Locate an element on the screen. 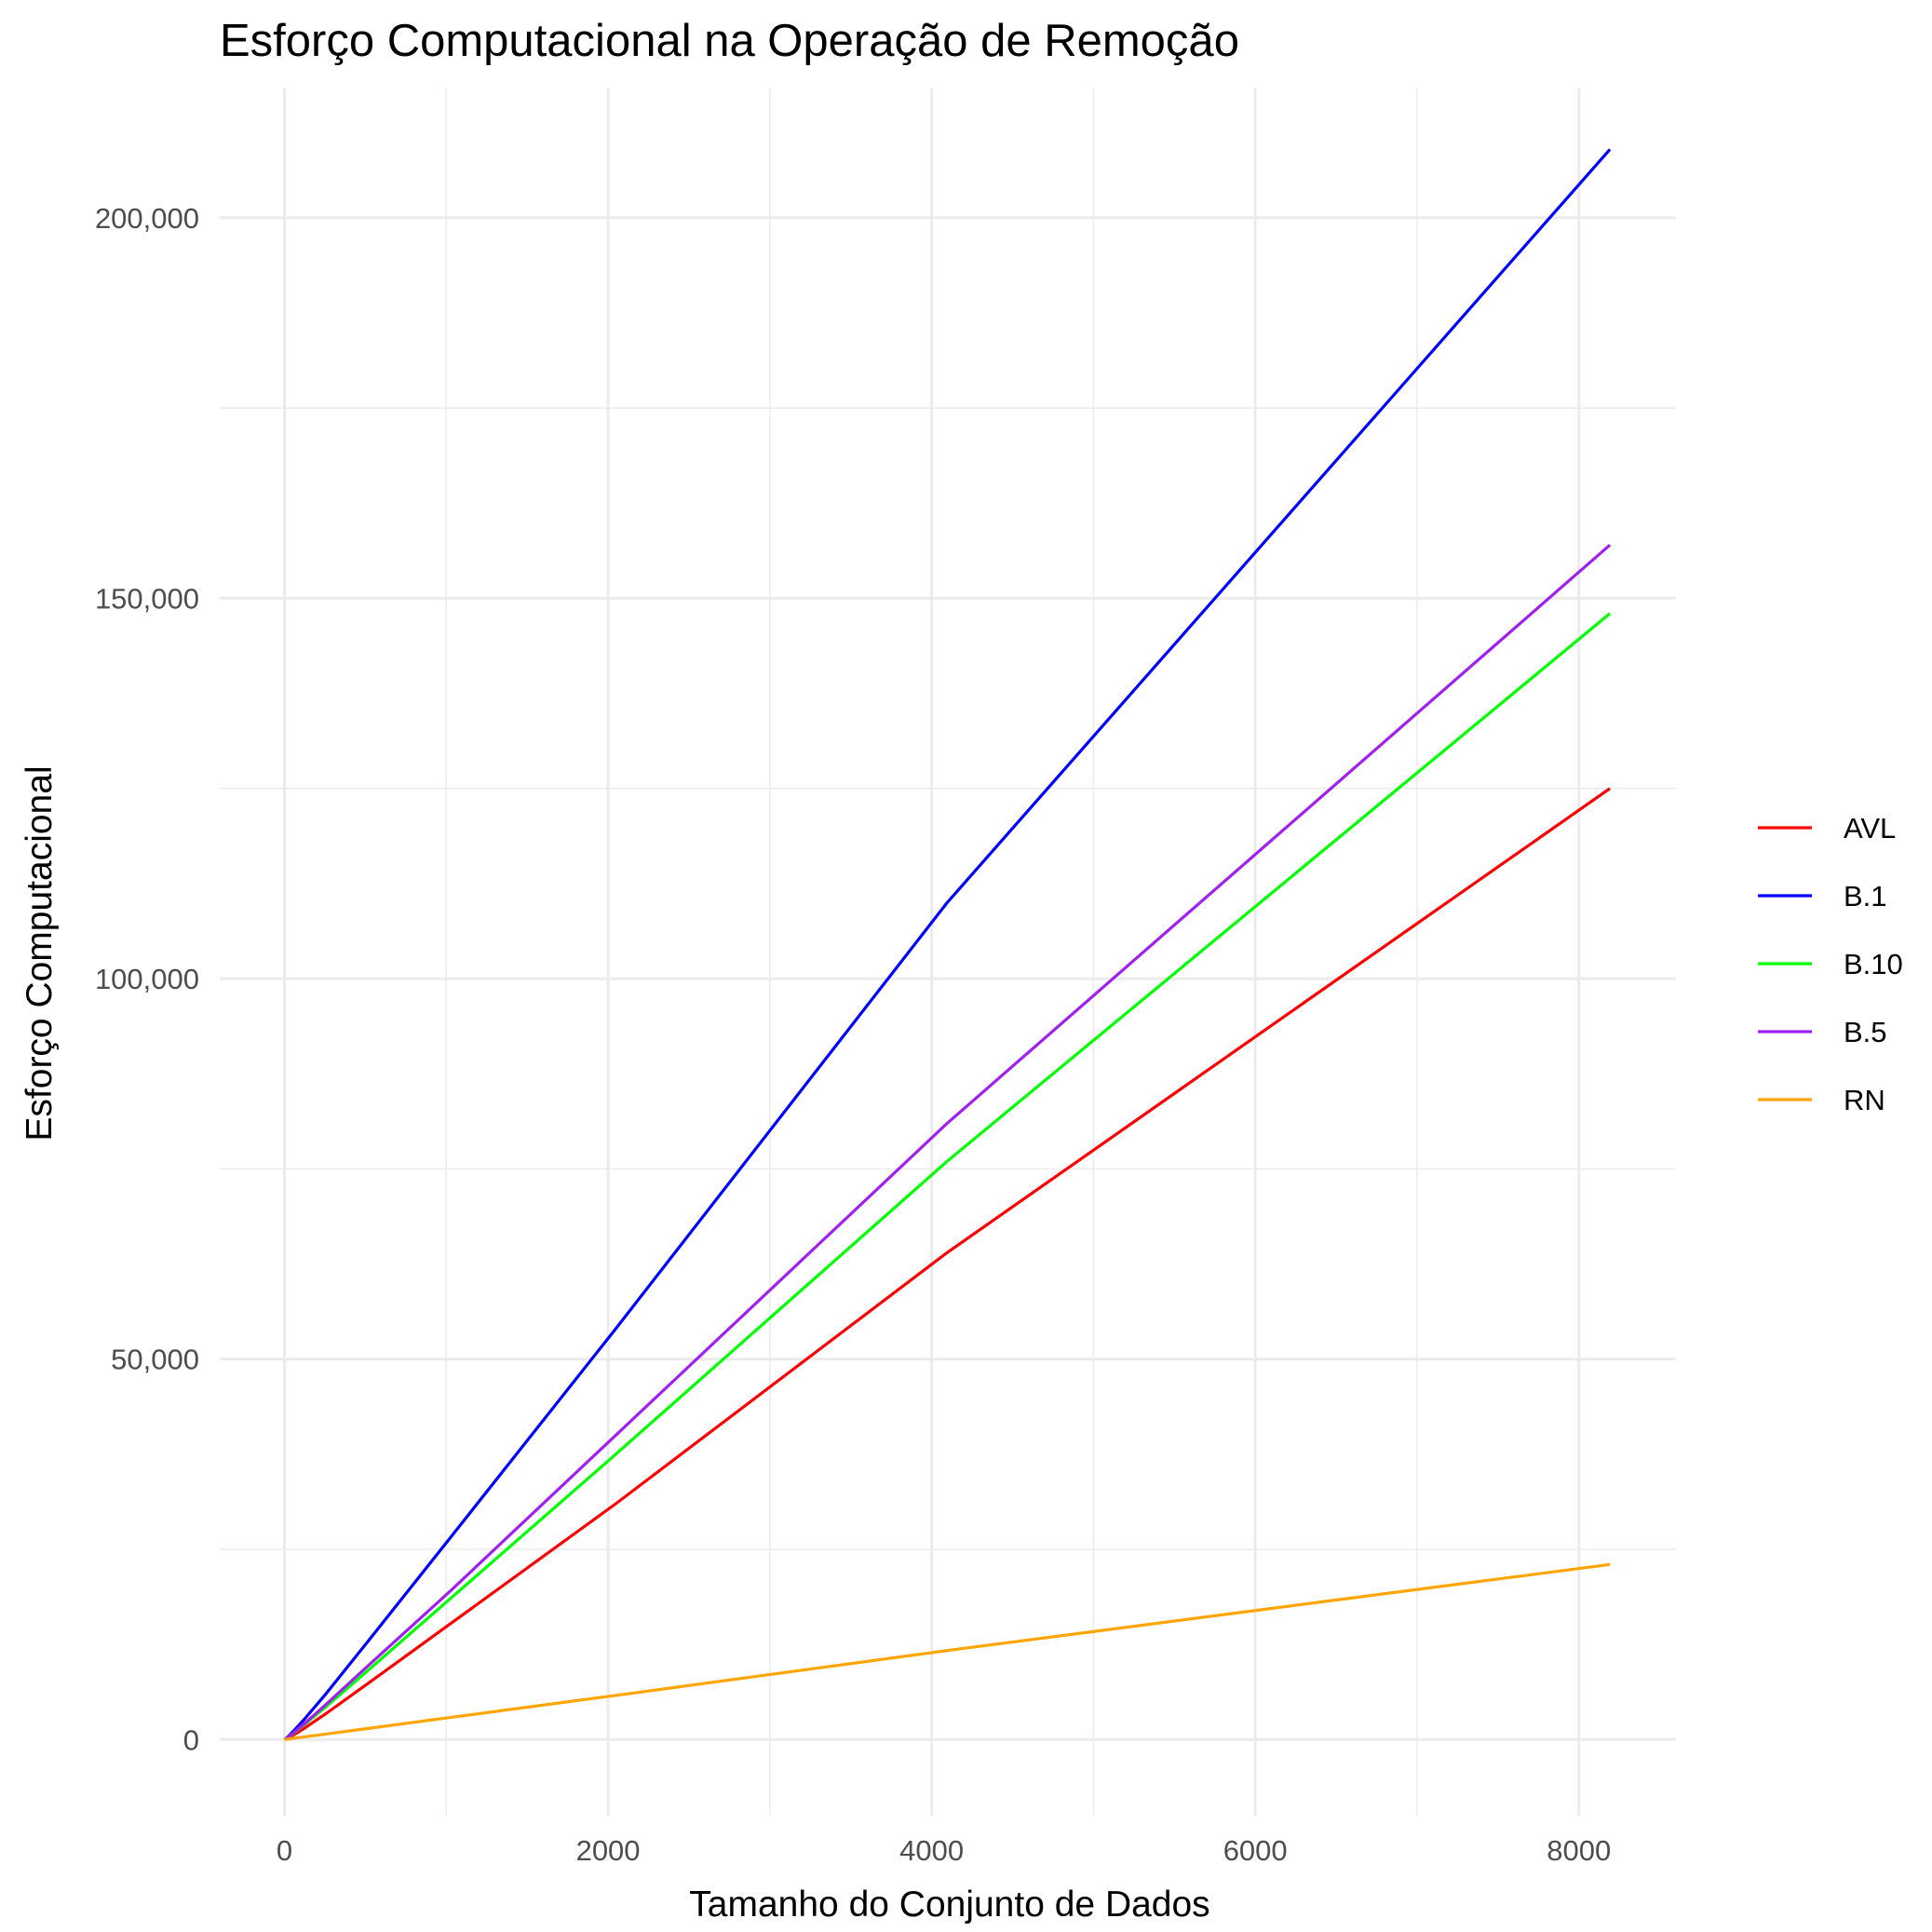 The width and height of the screenshot is (1932, 1932). legend-label: B.5 is located at coordinates (1865, 1032).